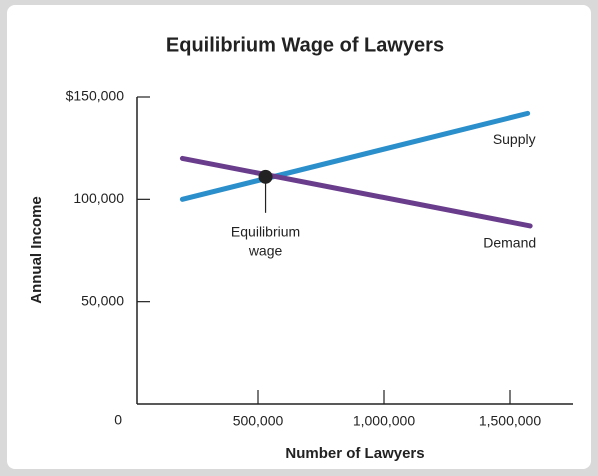 The image size is (598, 476). Describe the element at coordinates (258, 421) in the screenshot. I see `x-tick-label: 500,000` at that location.